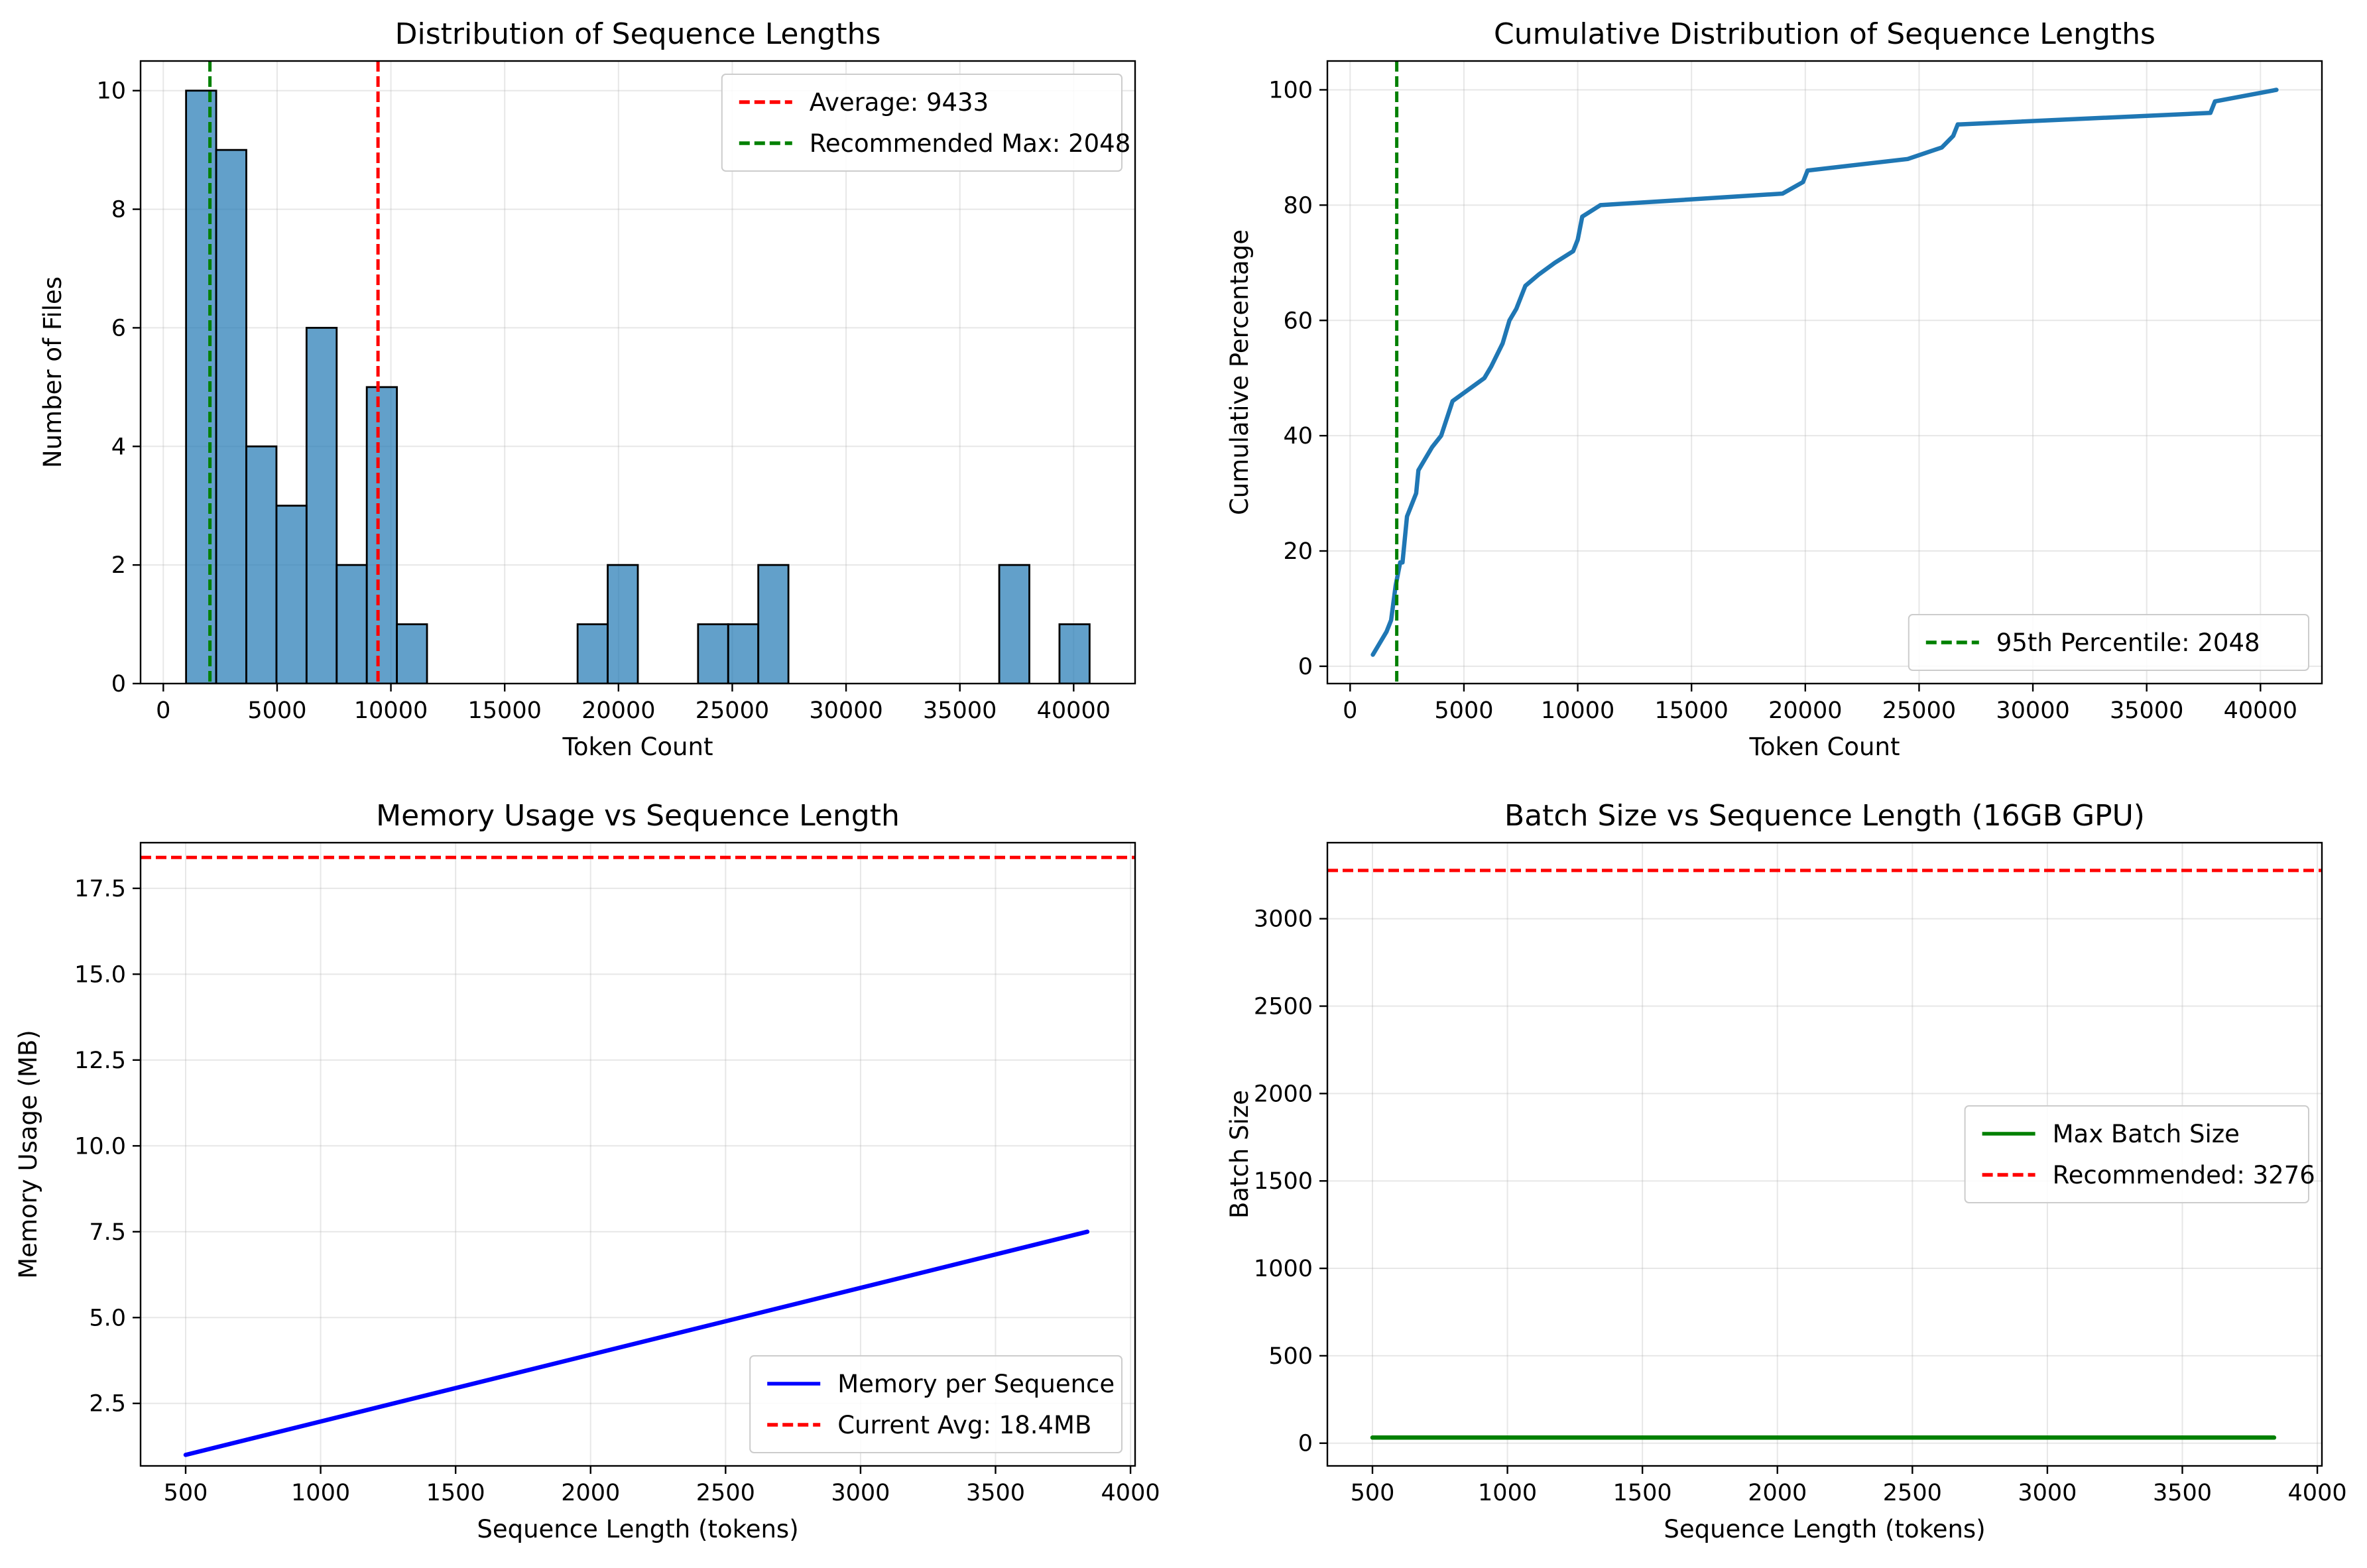 This screenshot has width=2367, height=1568. Describe the element at coordinates (976, 1384) in the screenshot. I see `legend-label: Memory per Sequence` at that location.